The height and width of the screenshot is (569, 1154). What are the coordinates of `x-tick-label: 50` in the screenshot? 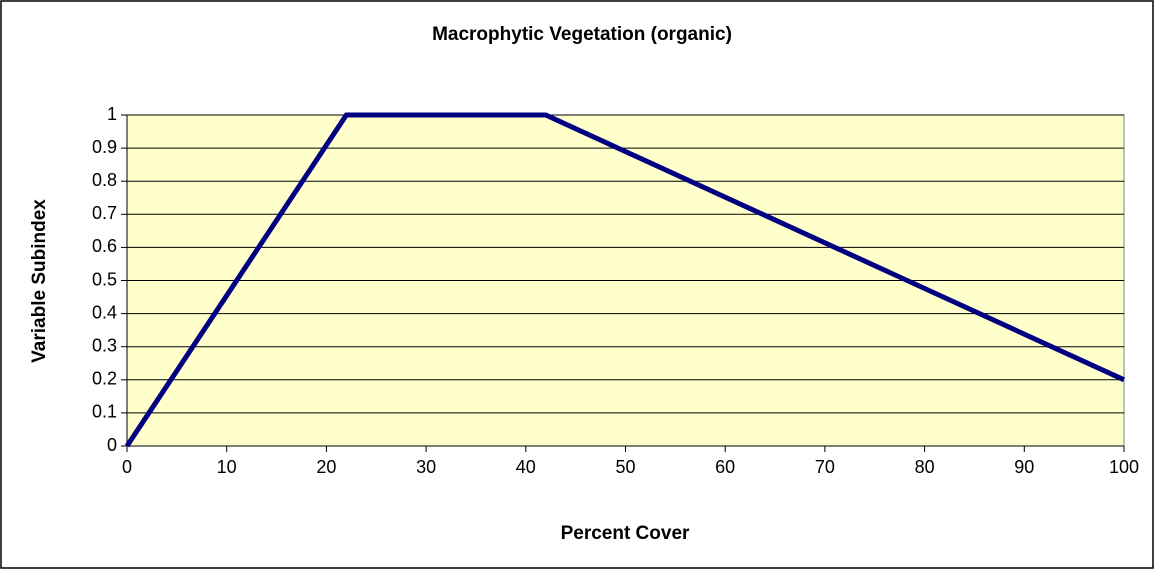 It's located at (625, 467).